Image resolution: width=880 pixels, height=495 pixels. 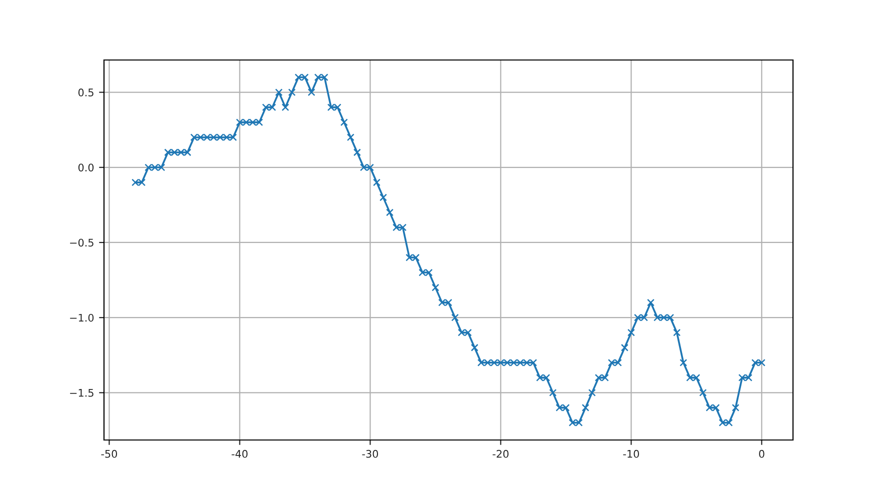 I want to click on x-tick-label: -50, so click(x=109, y=454).